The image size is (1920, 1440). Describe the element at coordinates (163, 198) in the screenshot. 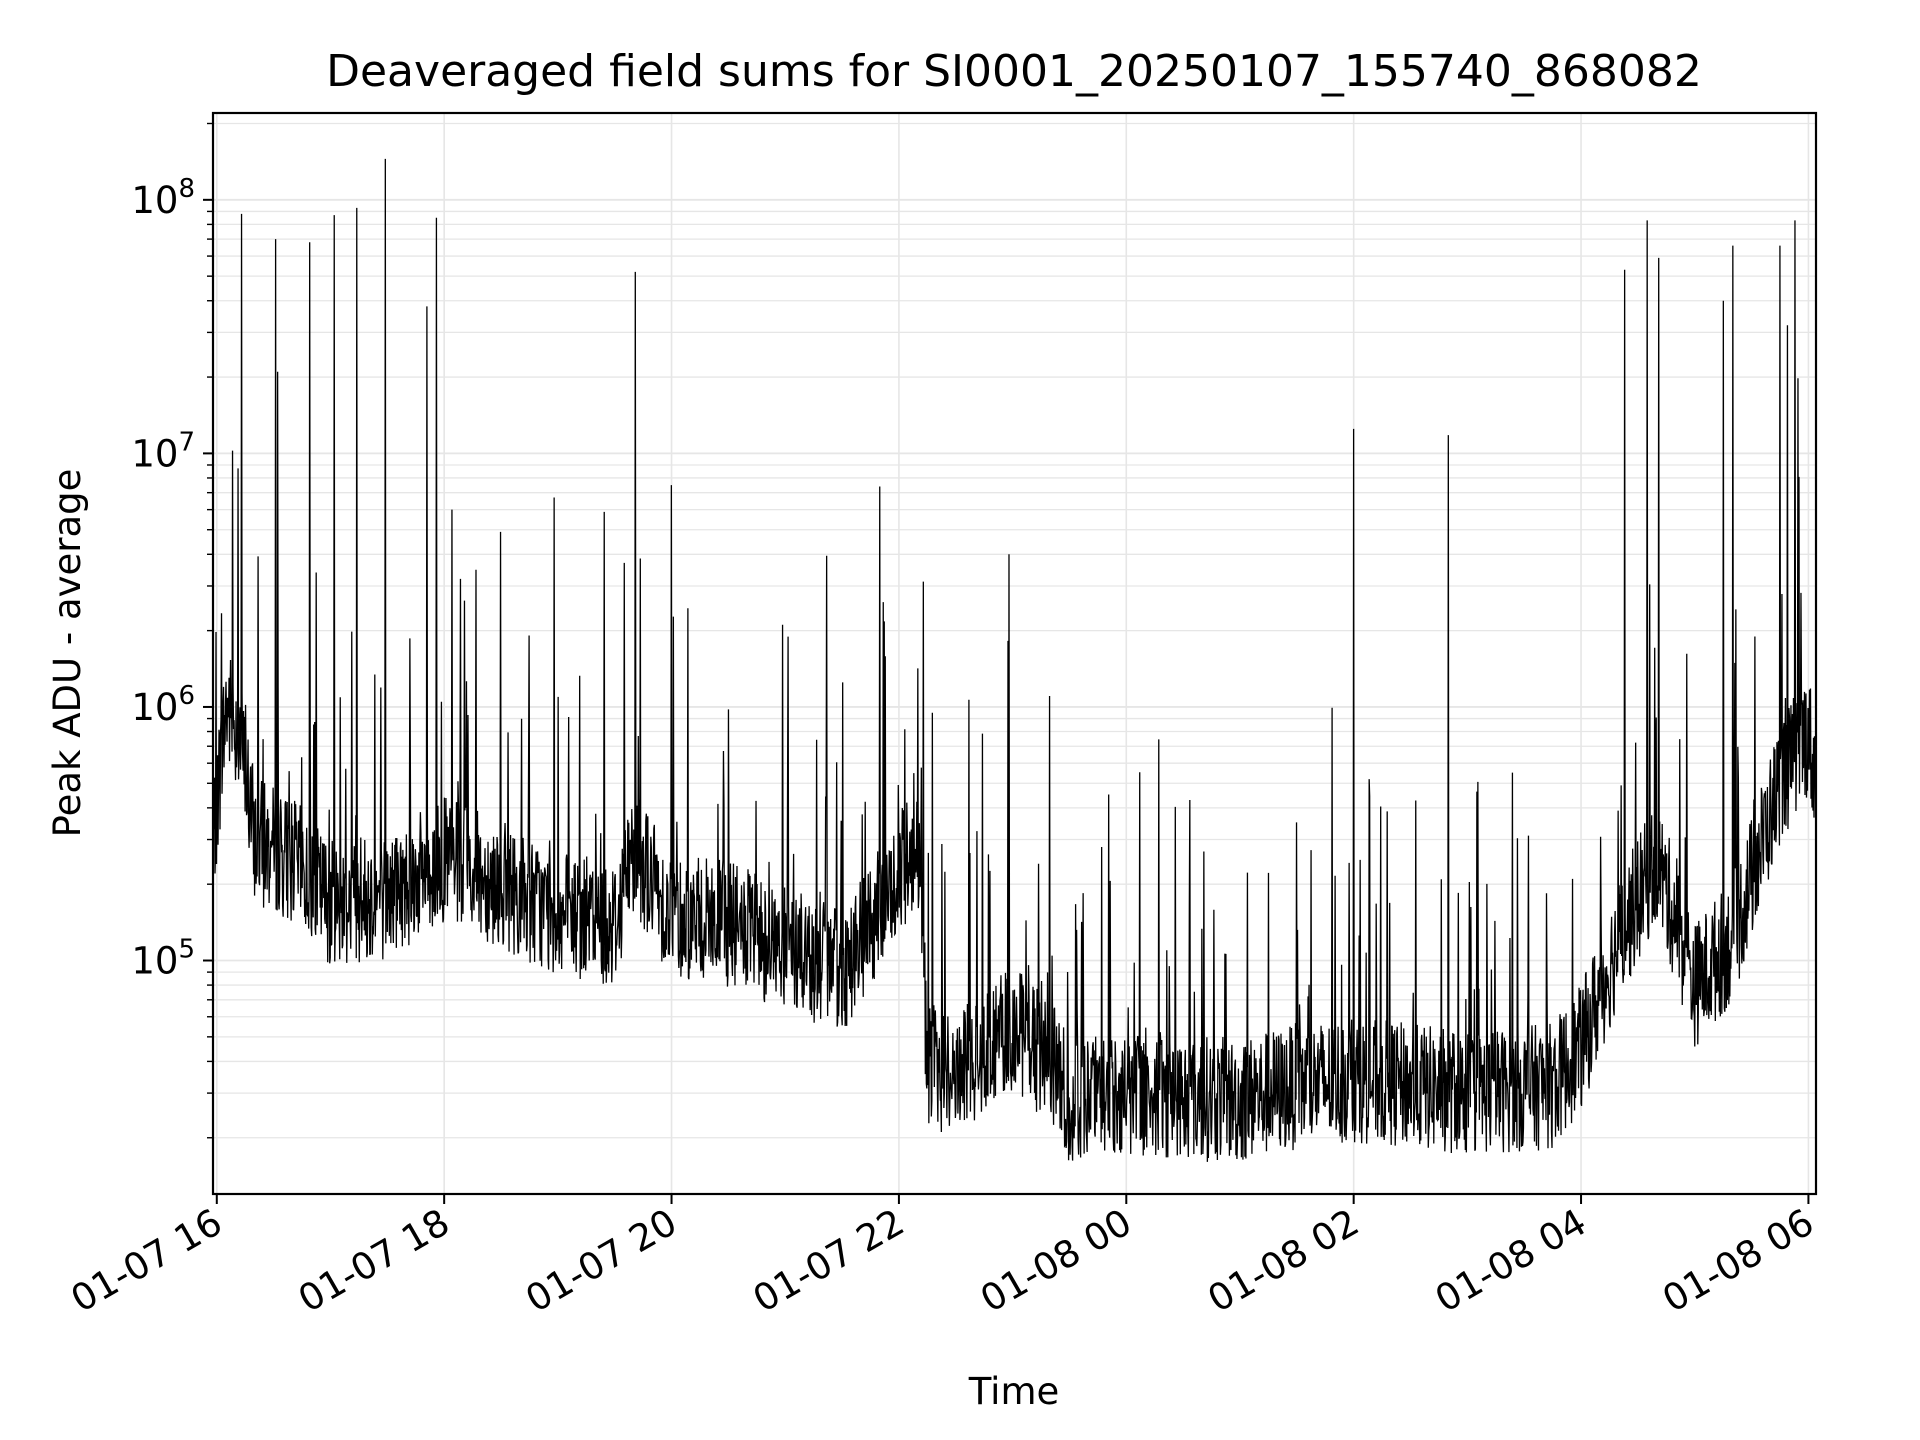

I see `y-tick-label: 108` at that location.